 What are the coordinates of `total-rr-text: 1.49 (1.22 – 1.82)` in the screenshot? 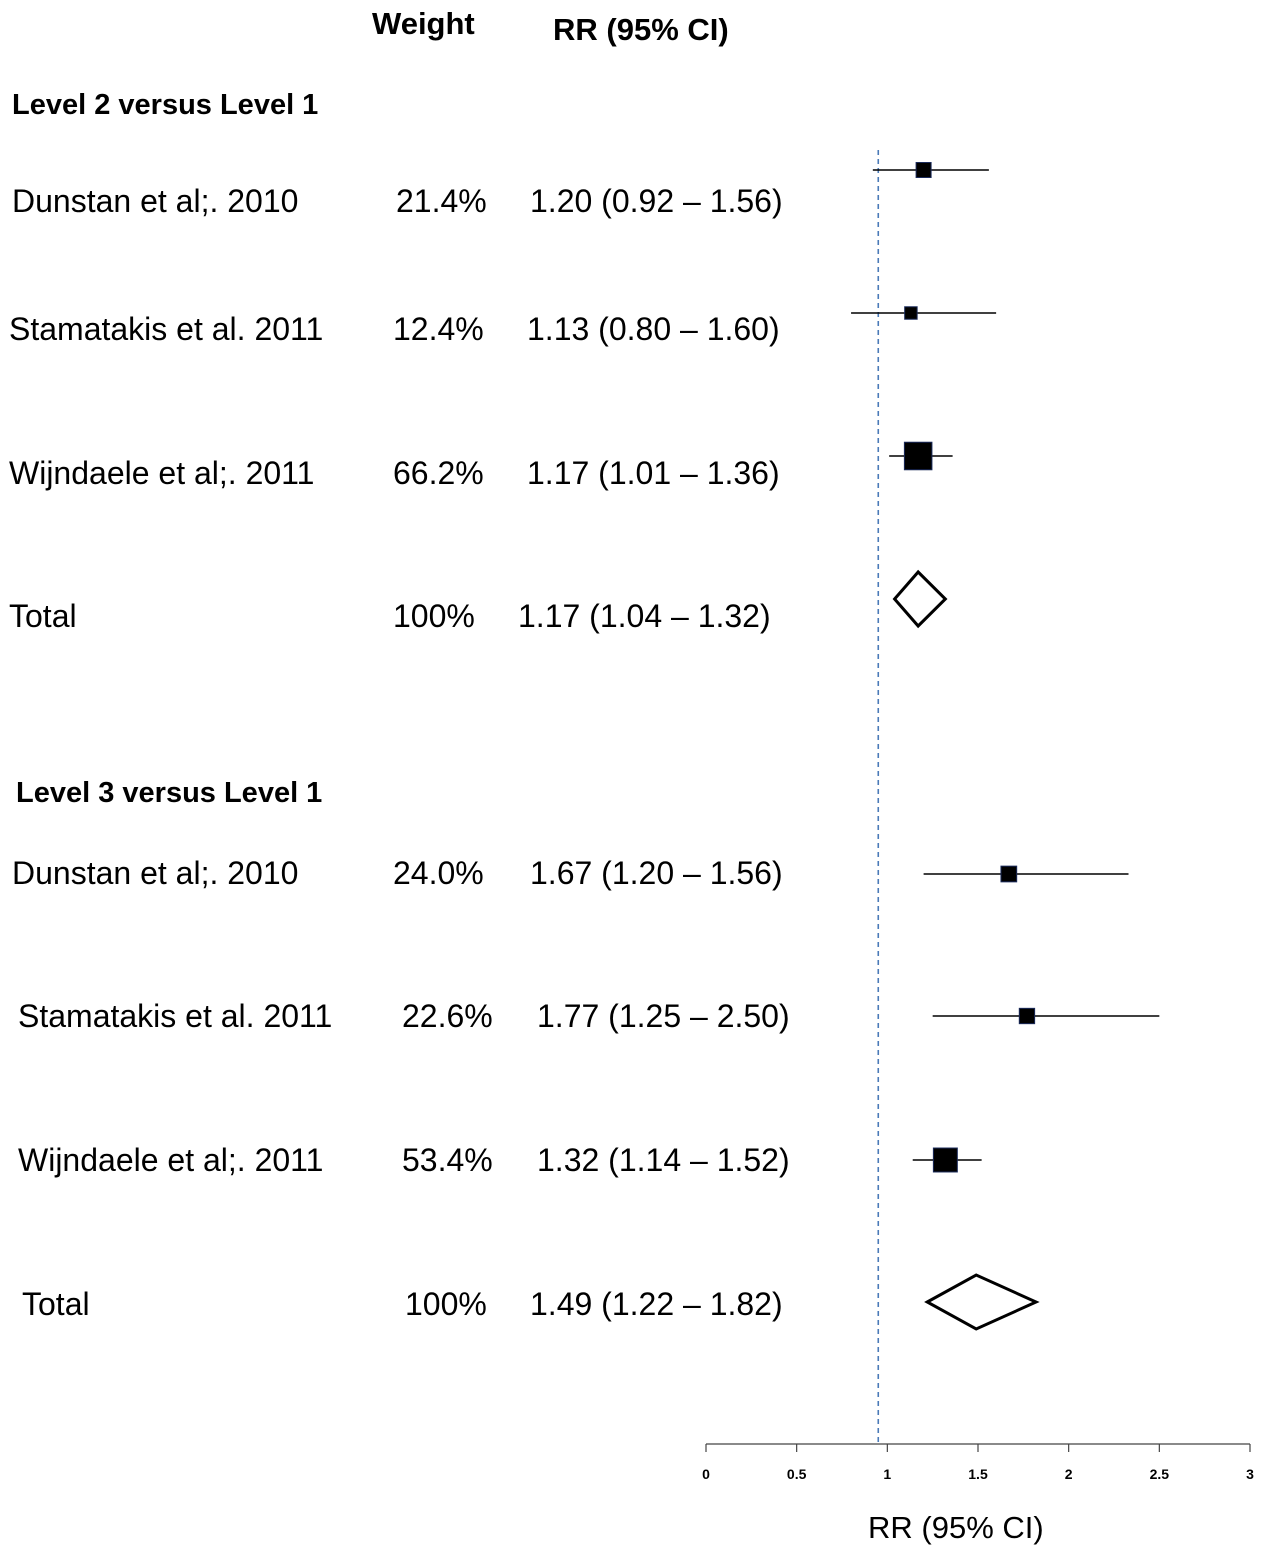 It's located at (656, 1304).